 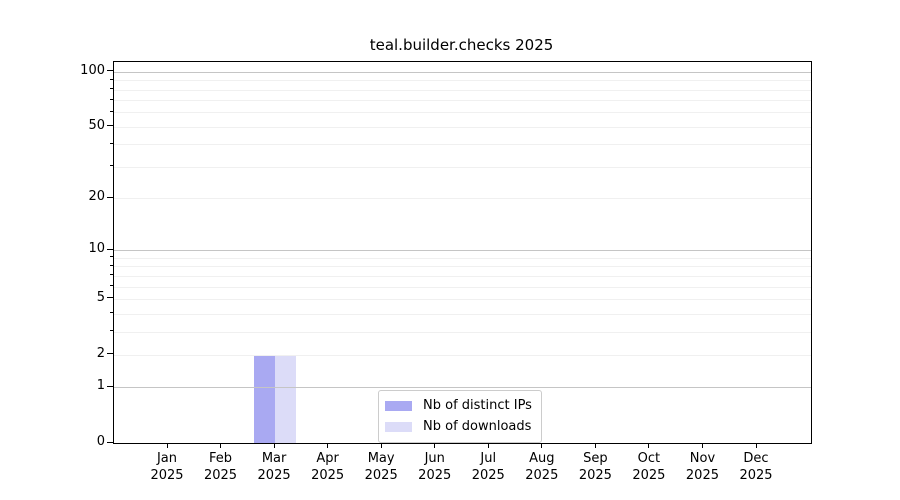 What do you see at coordinates (100, 353) in the screenshot?
I see `y-tick-label: 2` at bounding box center [100, 353].